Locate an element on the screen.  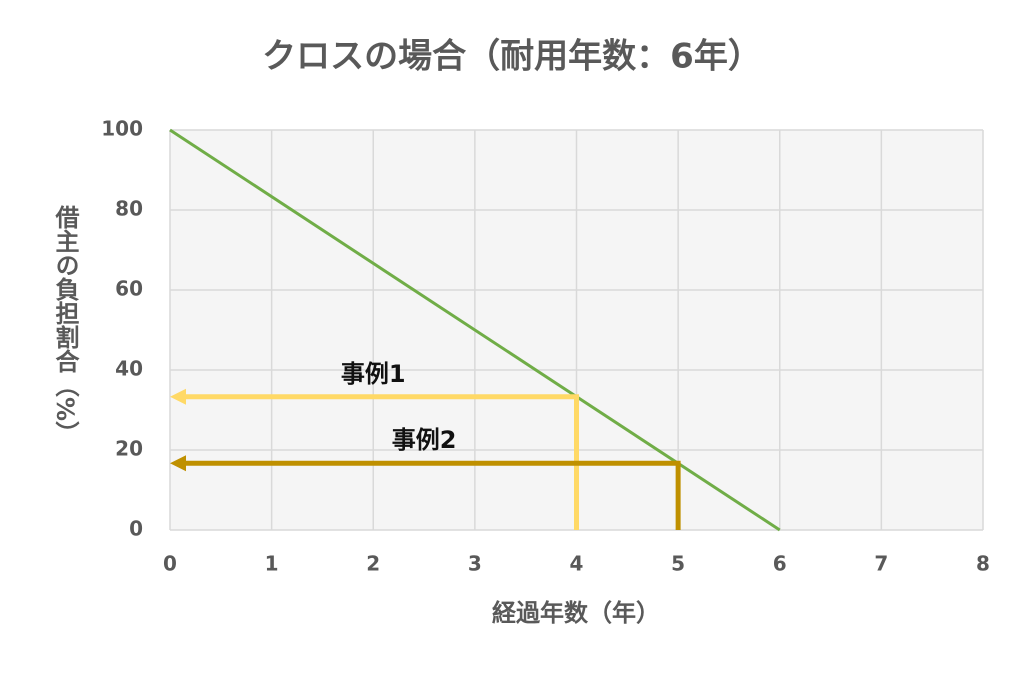
annotation-label: 事例2 is located at coordinates (424, 440).